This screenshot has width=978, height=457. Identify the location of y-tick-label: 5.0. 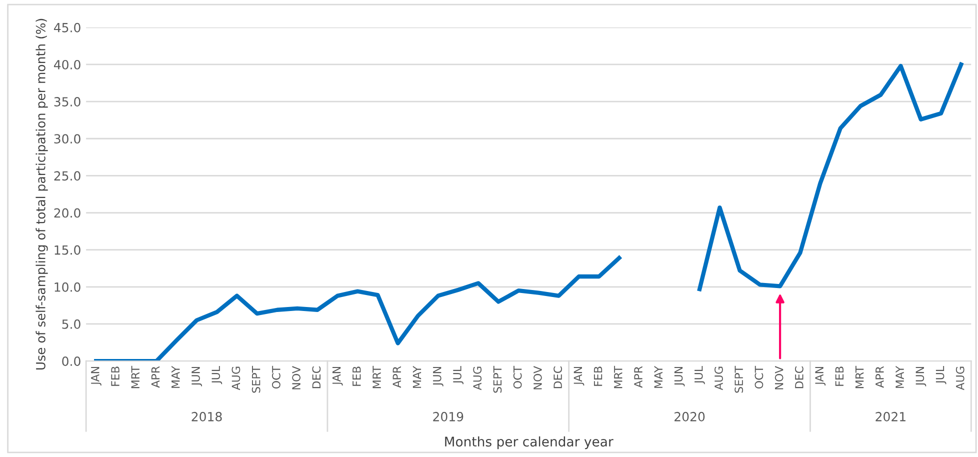
(71, 324).